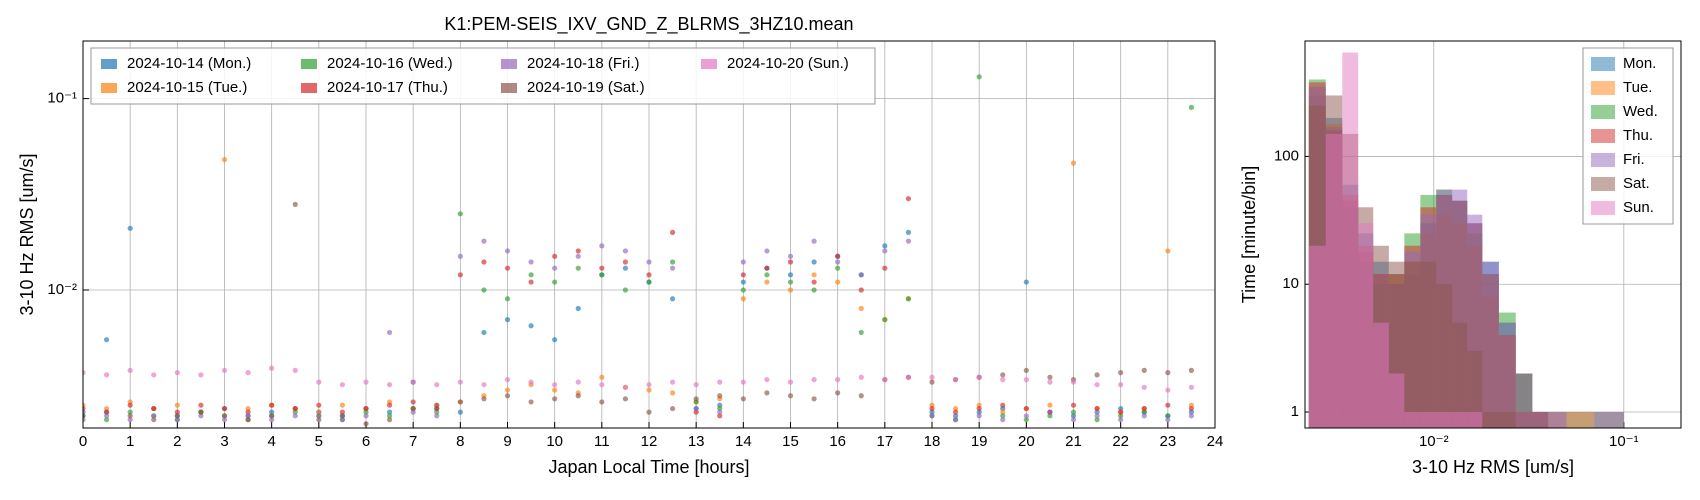  What do you see at coordinates (319, 441) in the screenshot?
I see `x-tick-label: 5` at bounding box center [319, 441].